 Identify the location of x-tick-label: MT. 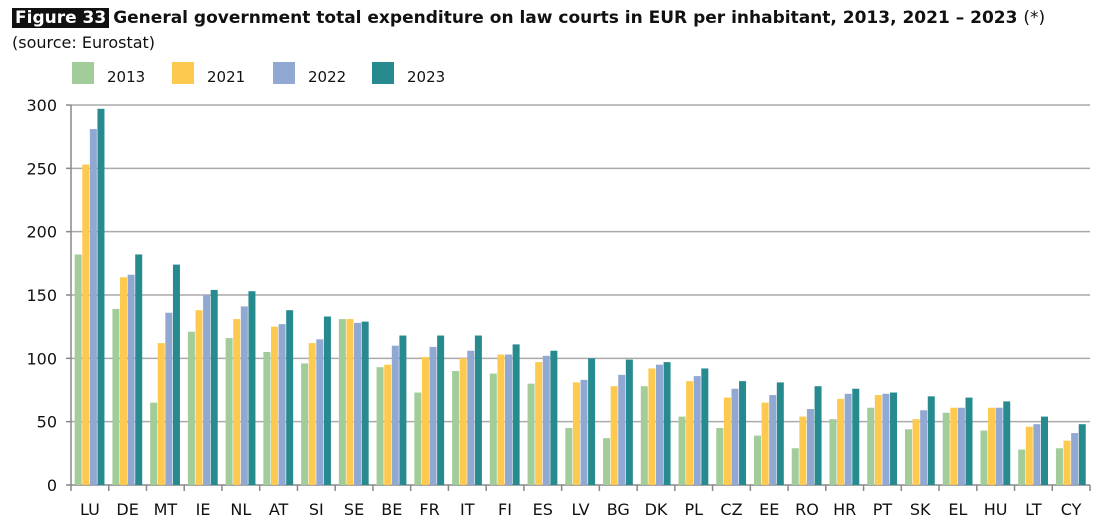
(166, 509).